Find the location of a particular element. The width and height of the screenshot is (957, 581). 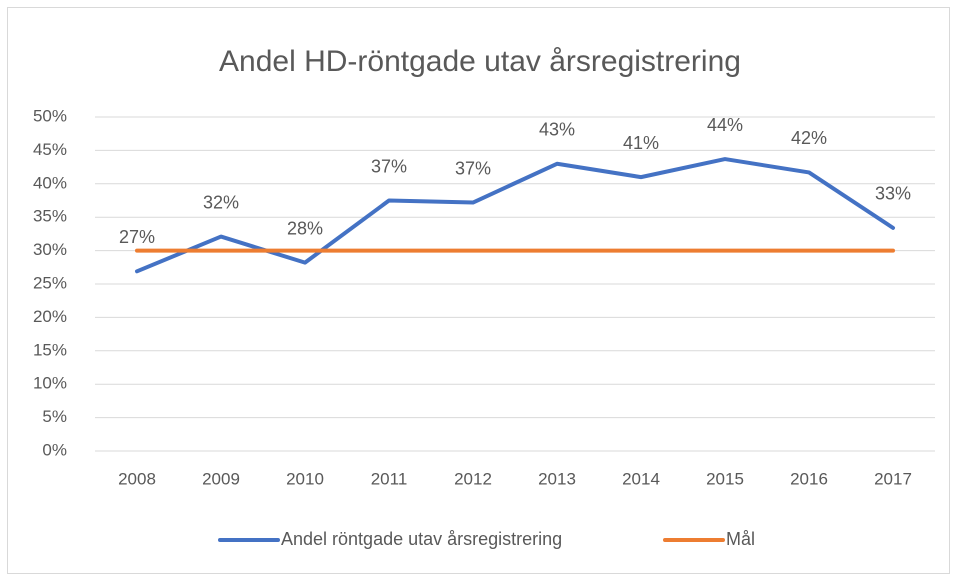

legend-label: Mål is located at coordinates (740, 539).